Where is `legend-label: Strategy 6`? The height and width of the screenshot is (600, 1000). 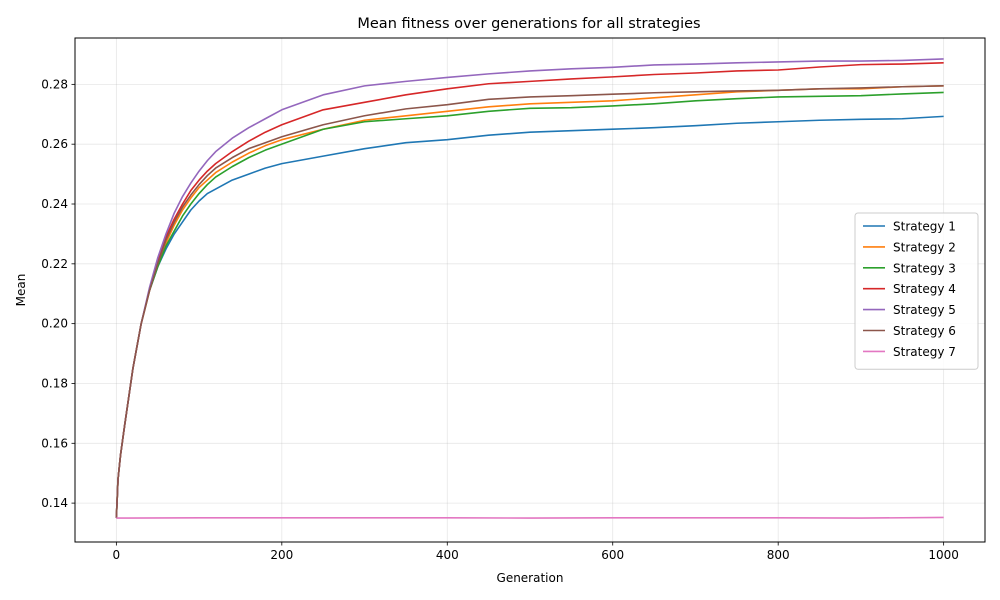
legend-label: Strategy 6 is located at coordinates (924, 331).